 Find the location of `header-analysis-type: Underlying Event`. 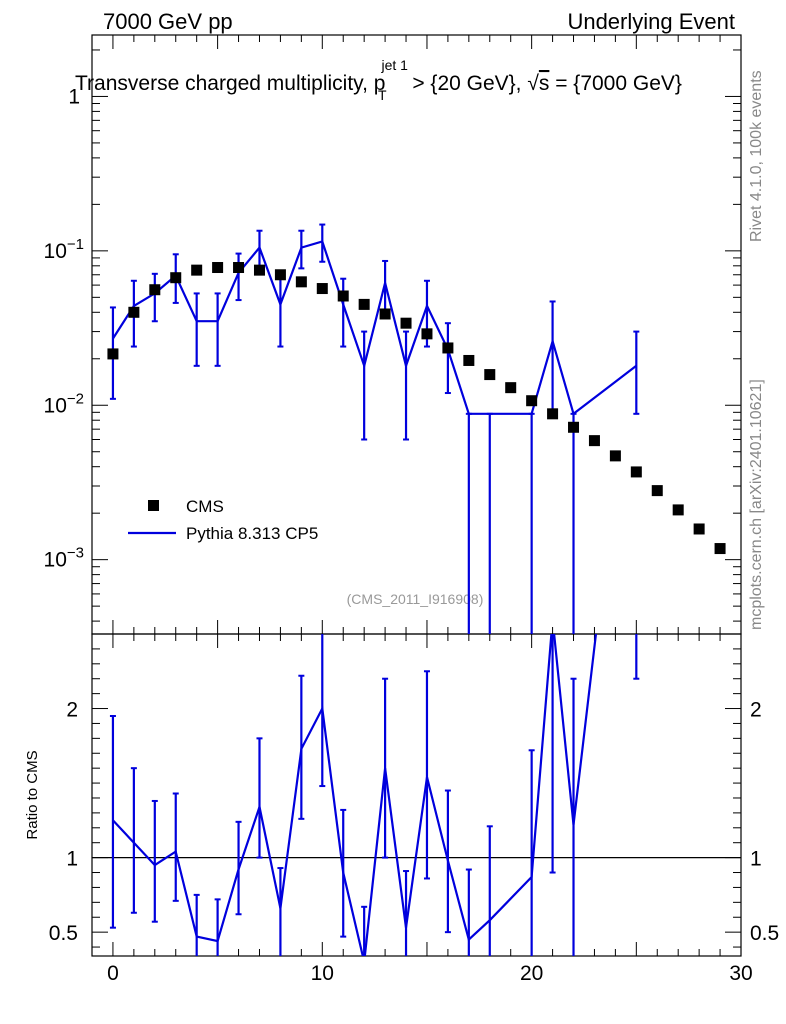

header-analysis-type: Underlying Event is located at coordinates (651, 21).